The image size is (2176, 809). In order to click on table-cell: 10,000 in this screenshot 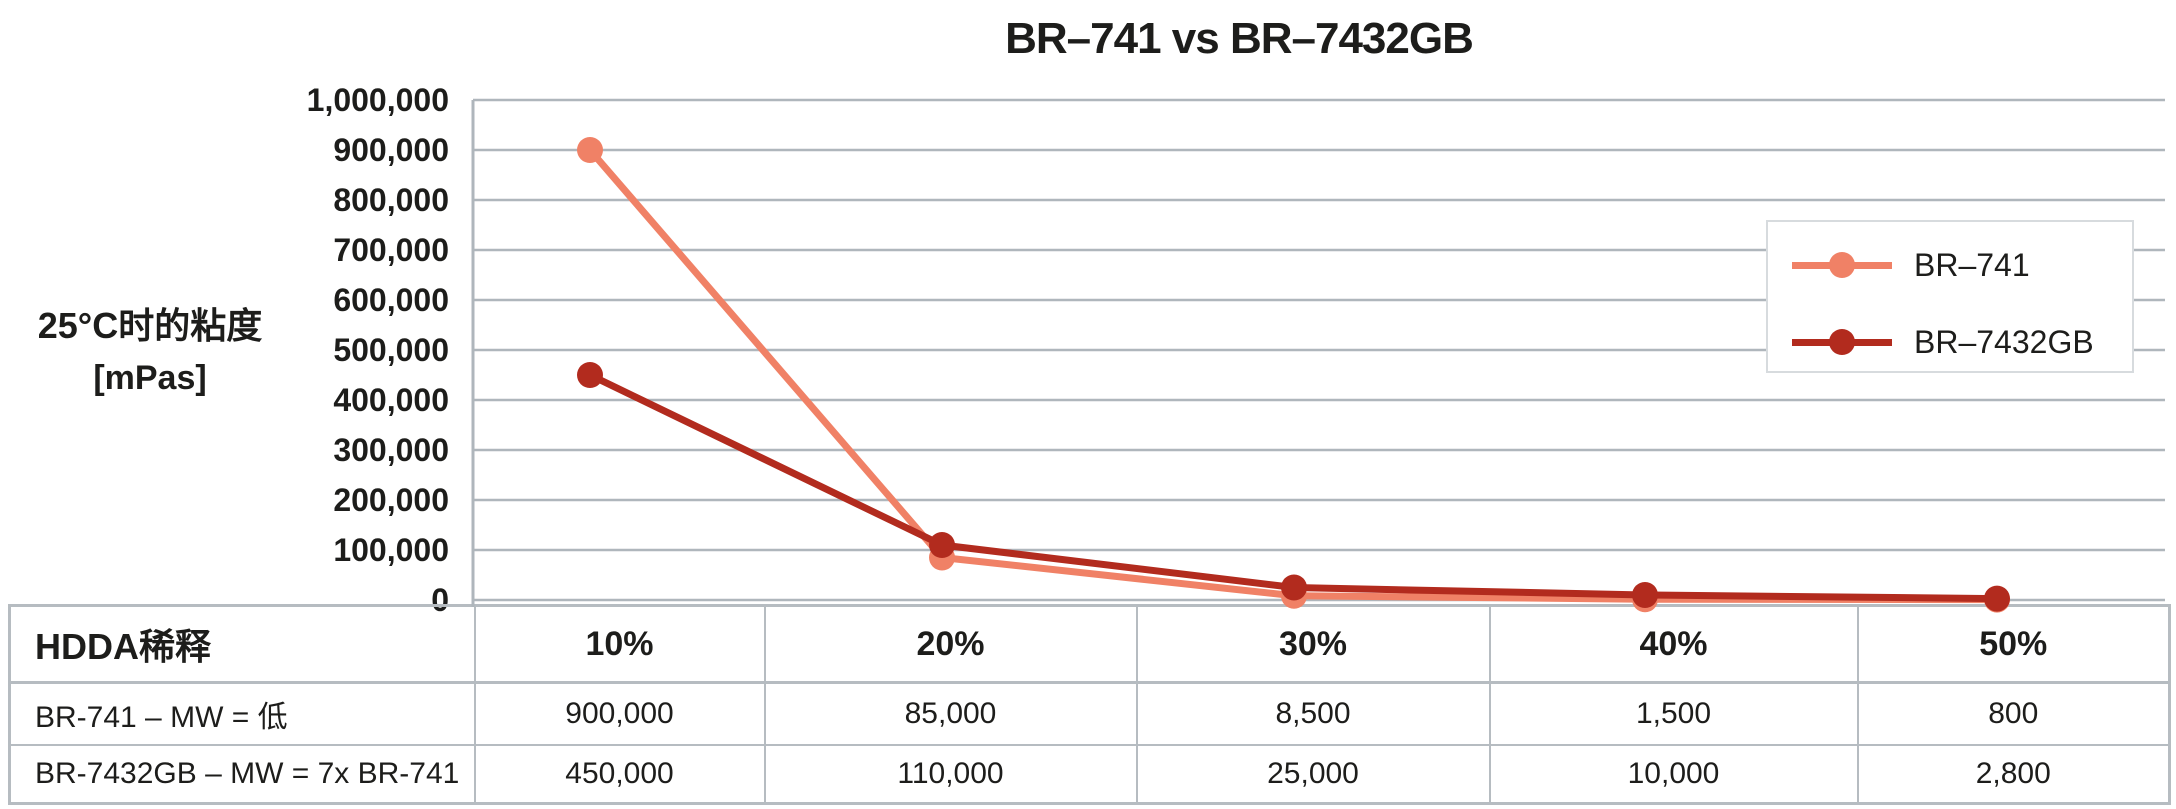, I will do `click(1673, 774)`.